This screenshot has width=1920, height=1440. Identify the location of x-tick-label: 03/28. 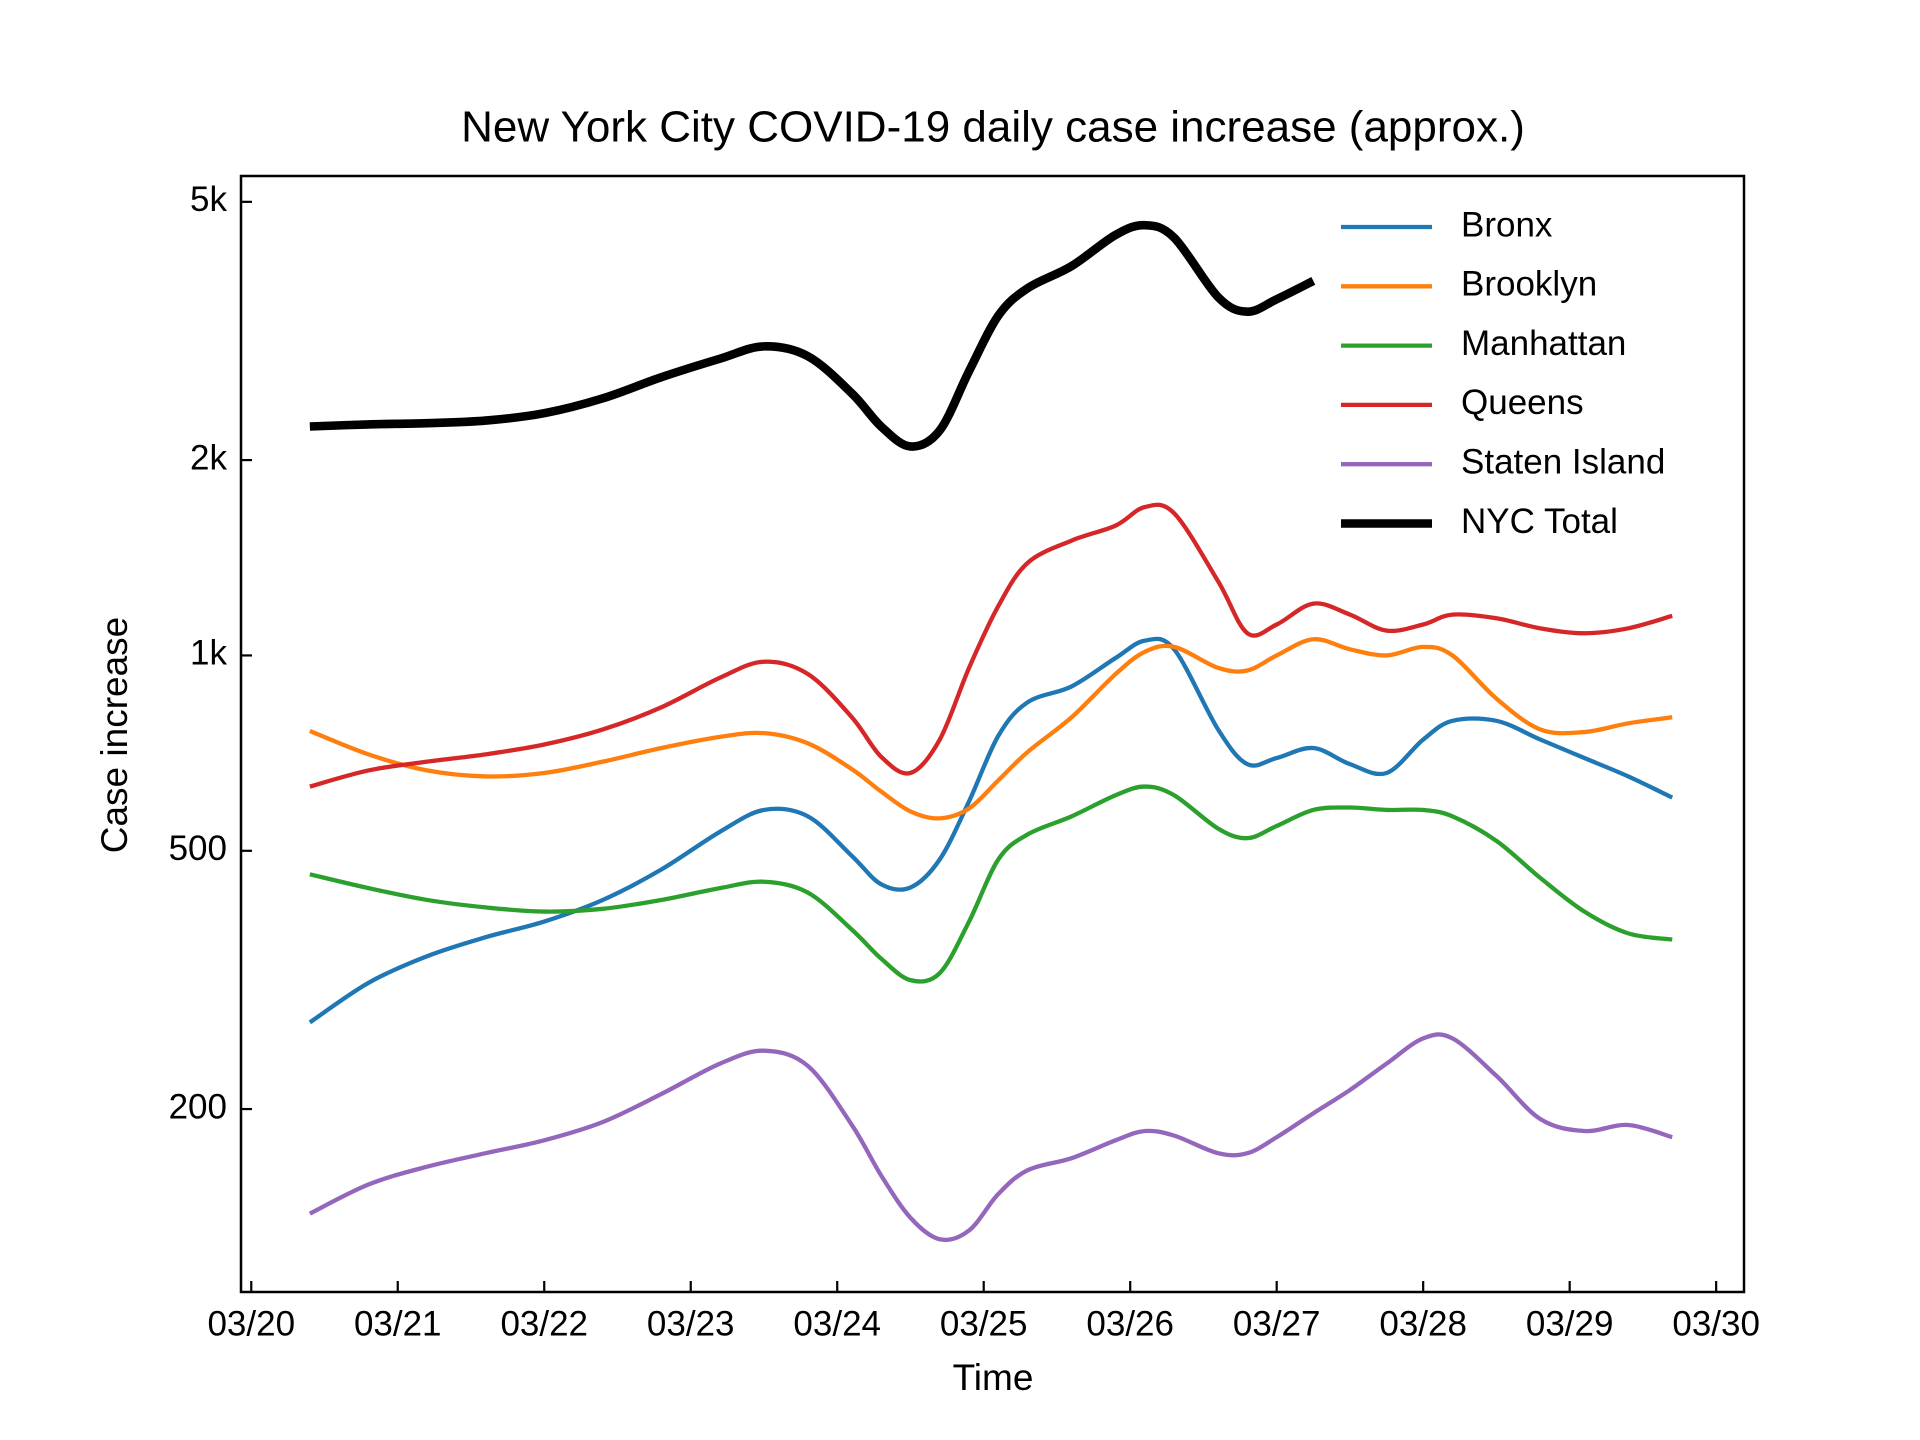
(1423, 1323).